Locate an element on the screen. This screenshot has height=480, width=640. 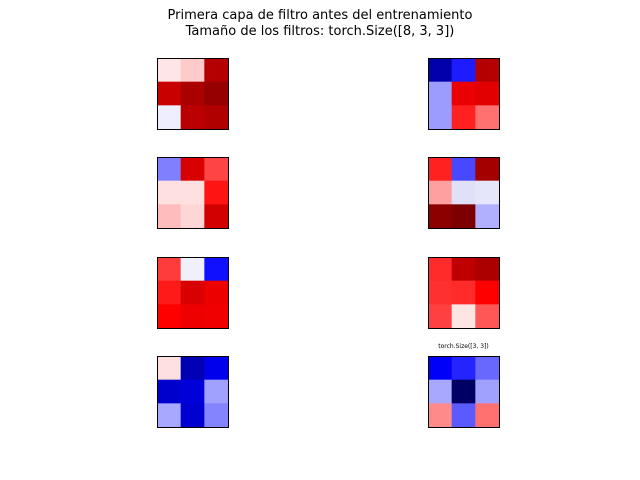
filter-panel-label-7: torch.Size([3, 3]) is located at coordinates (463, 346).